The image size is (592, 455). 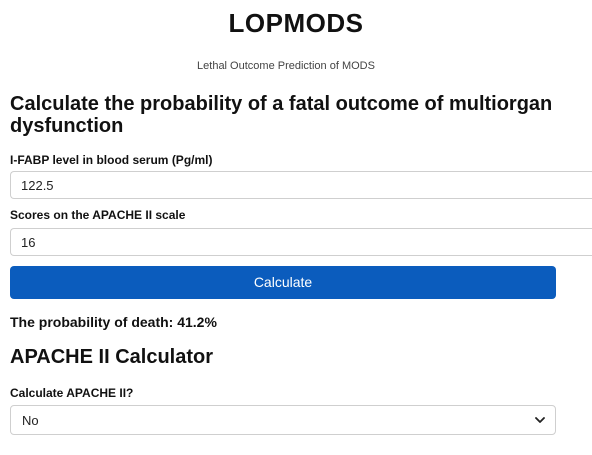 What do you see at coordinates (72, 393) in the screenshot?
I see `calculate-apache-label: Calculate APACHE II?` at bounding box center [72, 393].